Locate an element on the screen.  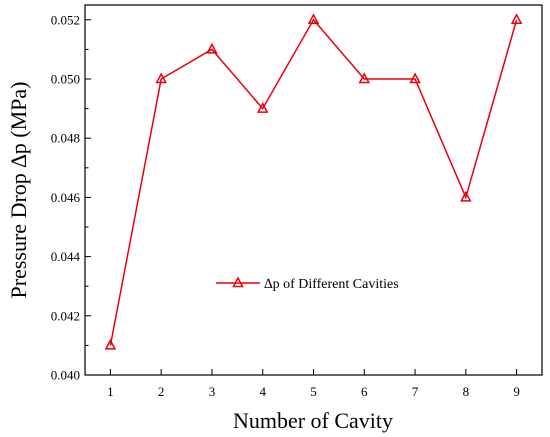
x-tick-label: 3 is located at coordinates (212, 391).